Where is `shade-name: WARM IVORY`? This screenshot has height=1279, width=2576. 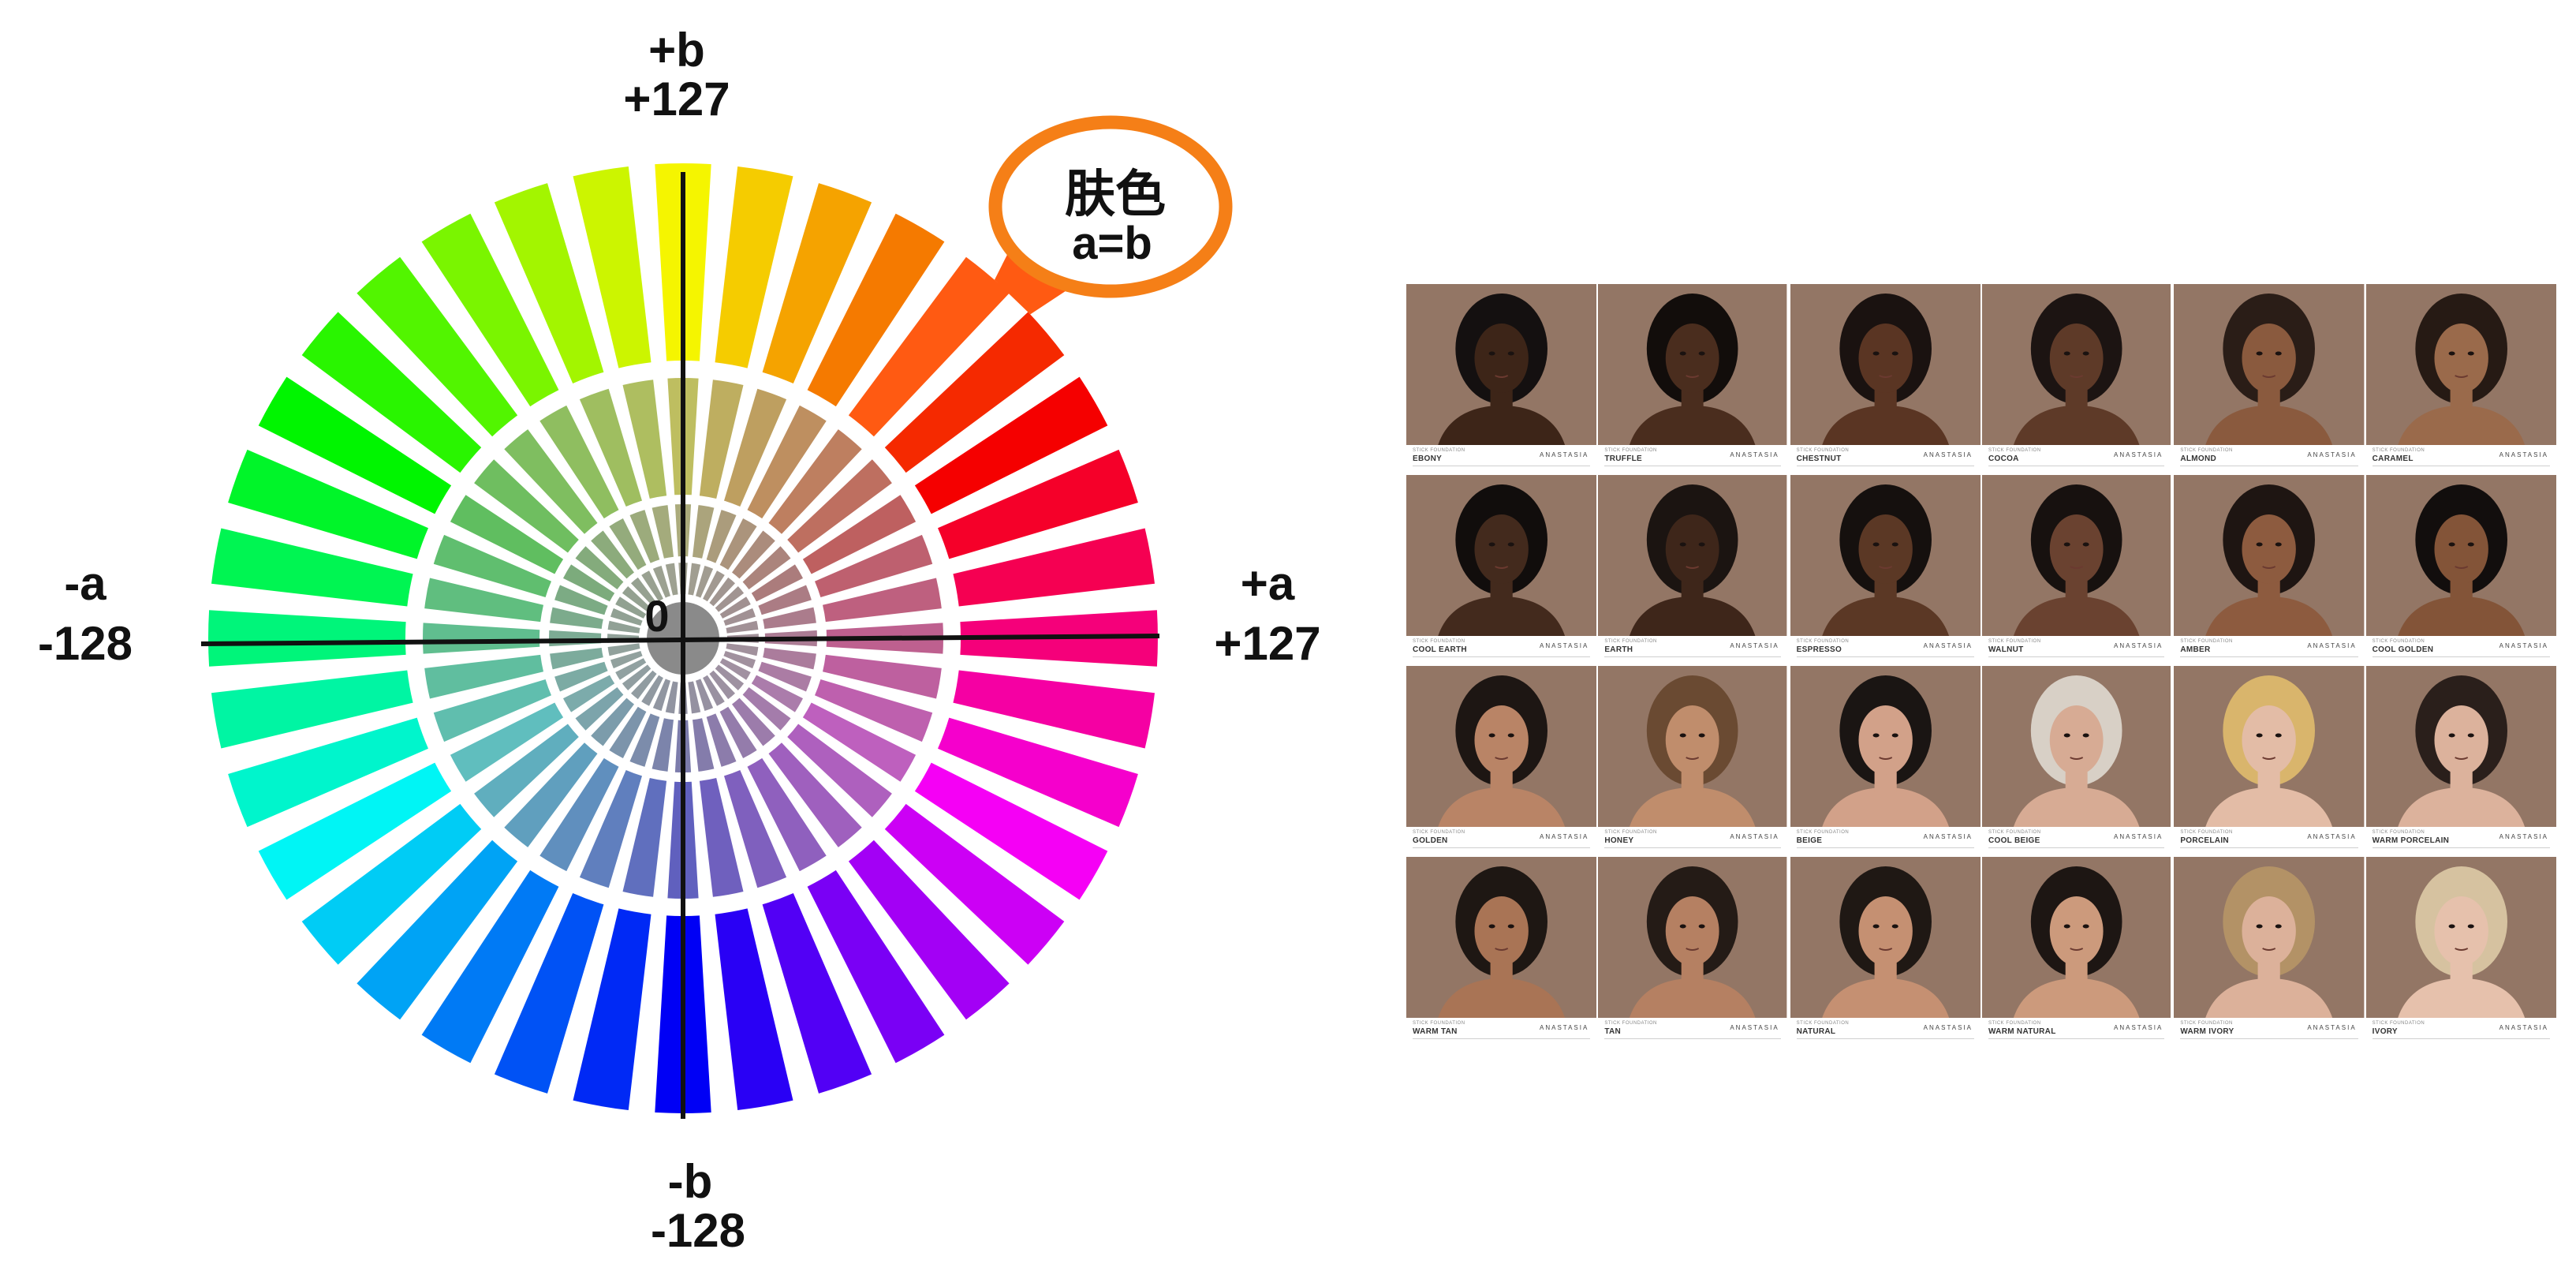 shade-name: WARM IVORY is located at coordinates (2207, 1031).